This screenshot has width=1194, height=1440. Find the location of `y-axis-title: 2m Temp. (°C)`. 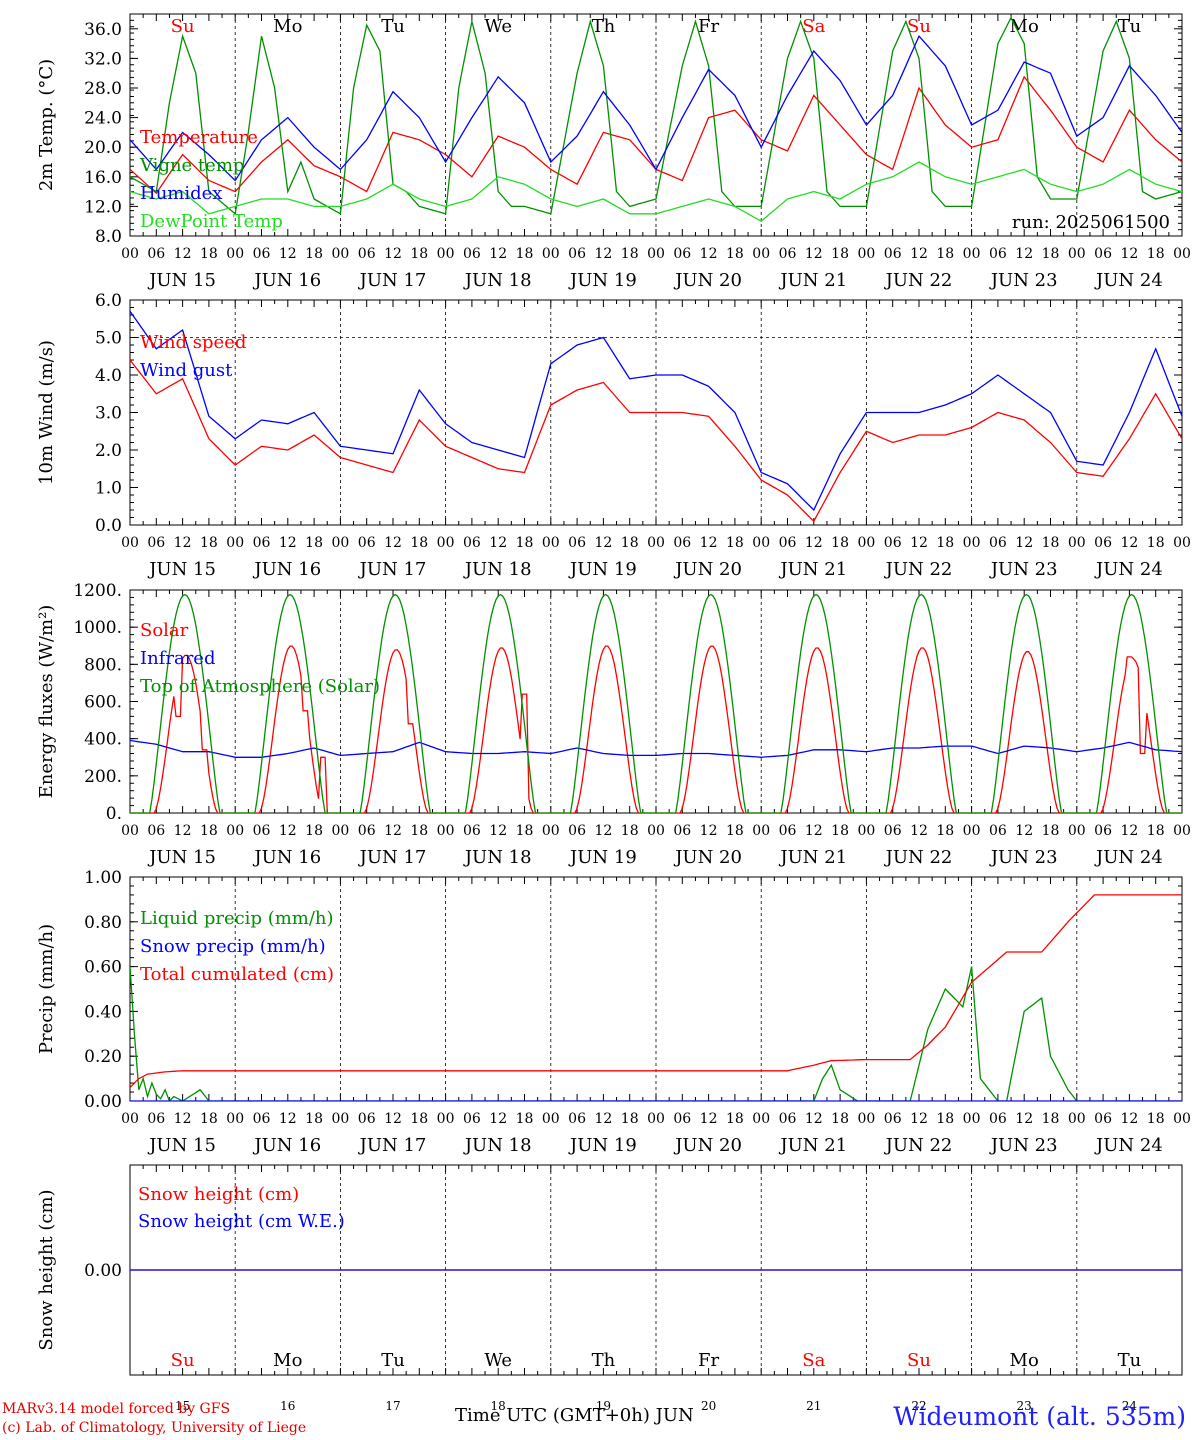

y-axis-title: 2m Temp. (°C) is located at coordinates (46, 125).